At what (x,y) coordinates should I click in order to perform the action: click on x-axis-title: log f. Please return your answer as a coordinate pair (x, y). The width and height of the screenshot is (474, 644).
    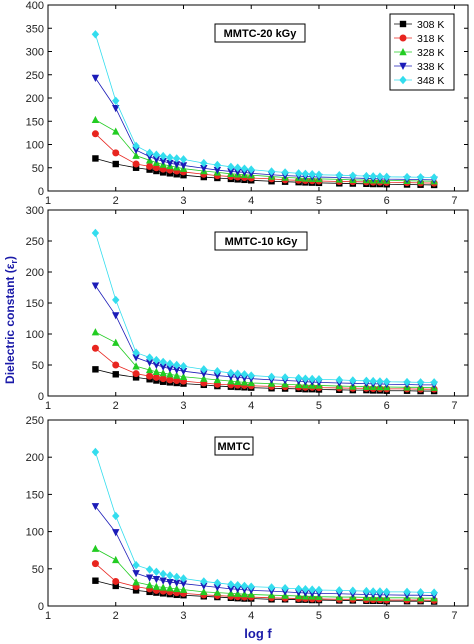
    Looking at the image, I should click on (258, 633).